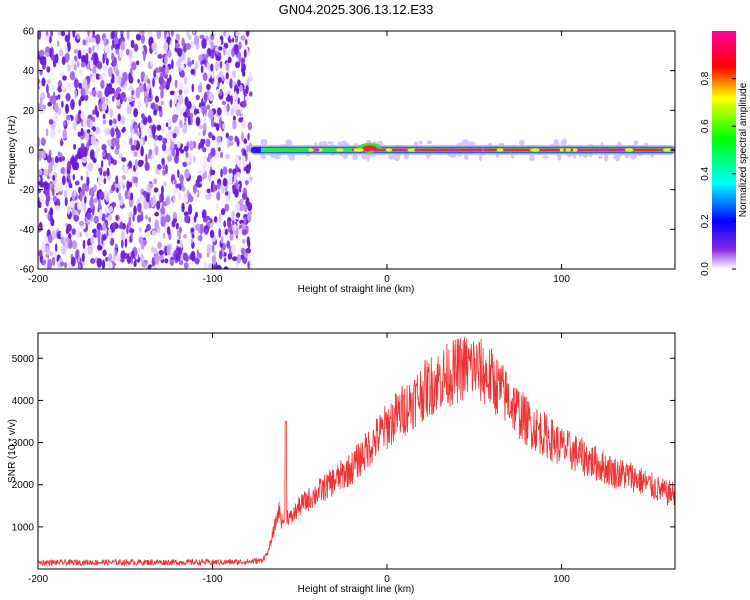 The width and height of the screenshot is (750, 600). Describe the element at coordinates (12, 150) in the screenshot. I see `spectrogram-y-axis-title: Frequency (Hz)` at that location.